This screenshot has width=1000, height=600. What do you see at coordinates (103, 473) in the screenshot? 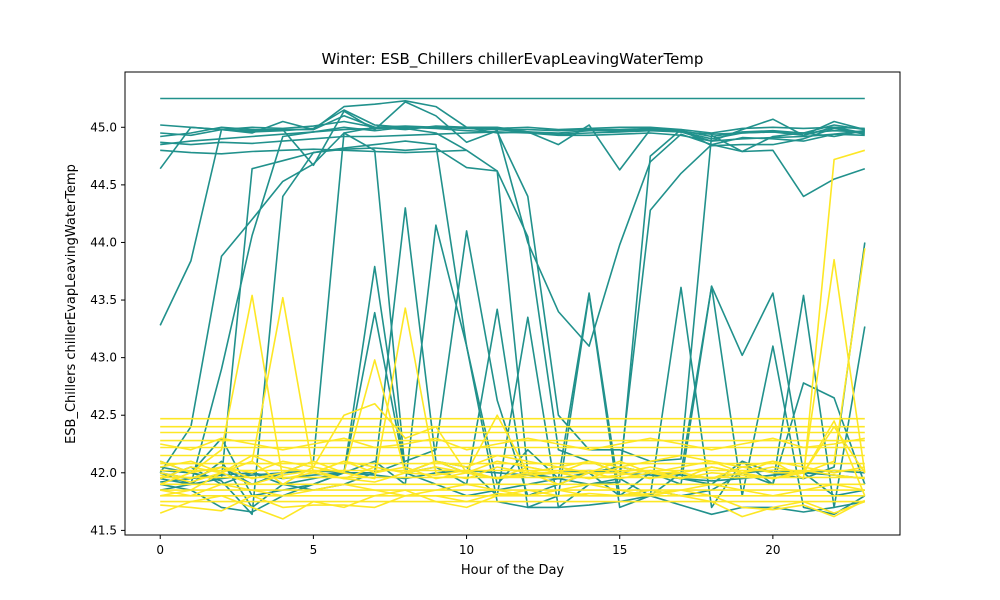
I see `y-tick-label: 42.0` at bounding box center [103, 473].